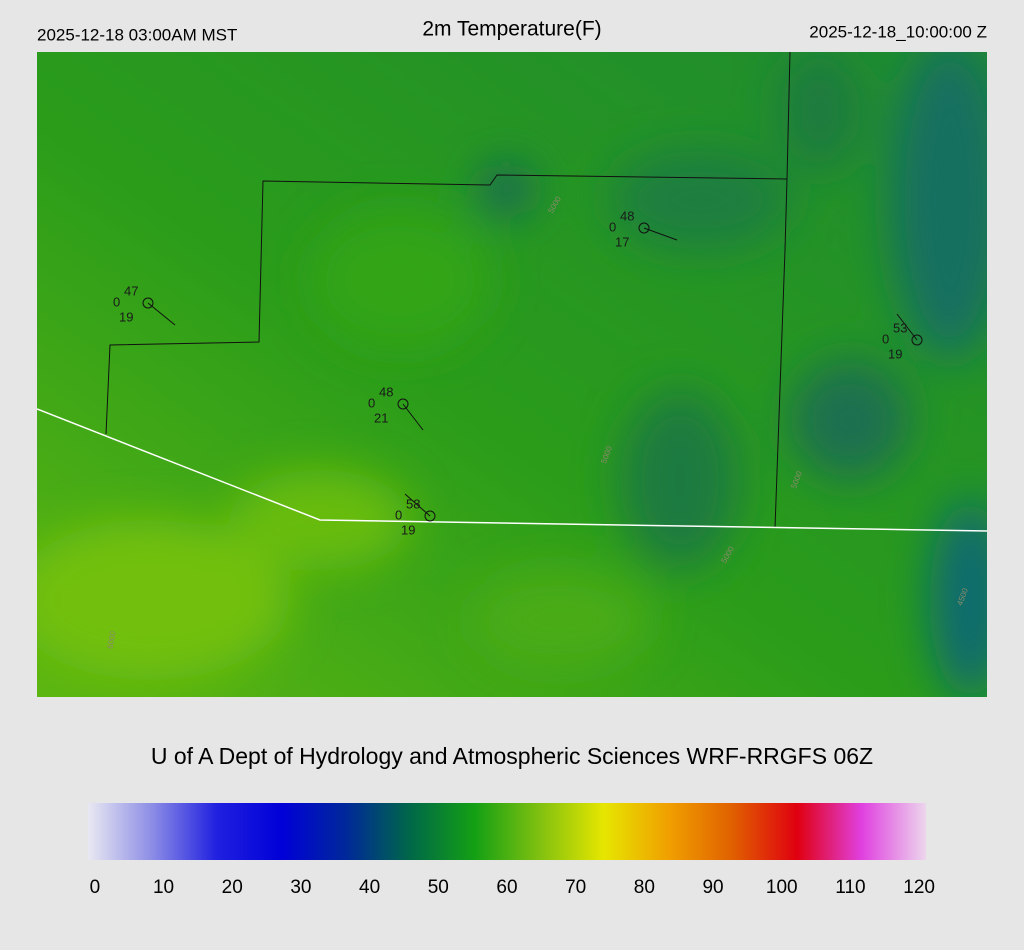 This screenshot has height=950, width=1024. Describe the element at coordinates (919, 887) in the screenshot. I see `tick-label: 120` at that location.